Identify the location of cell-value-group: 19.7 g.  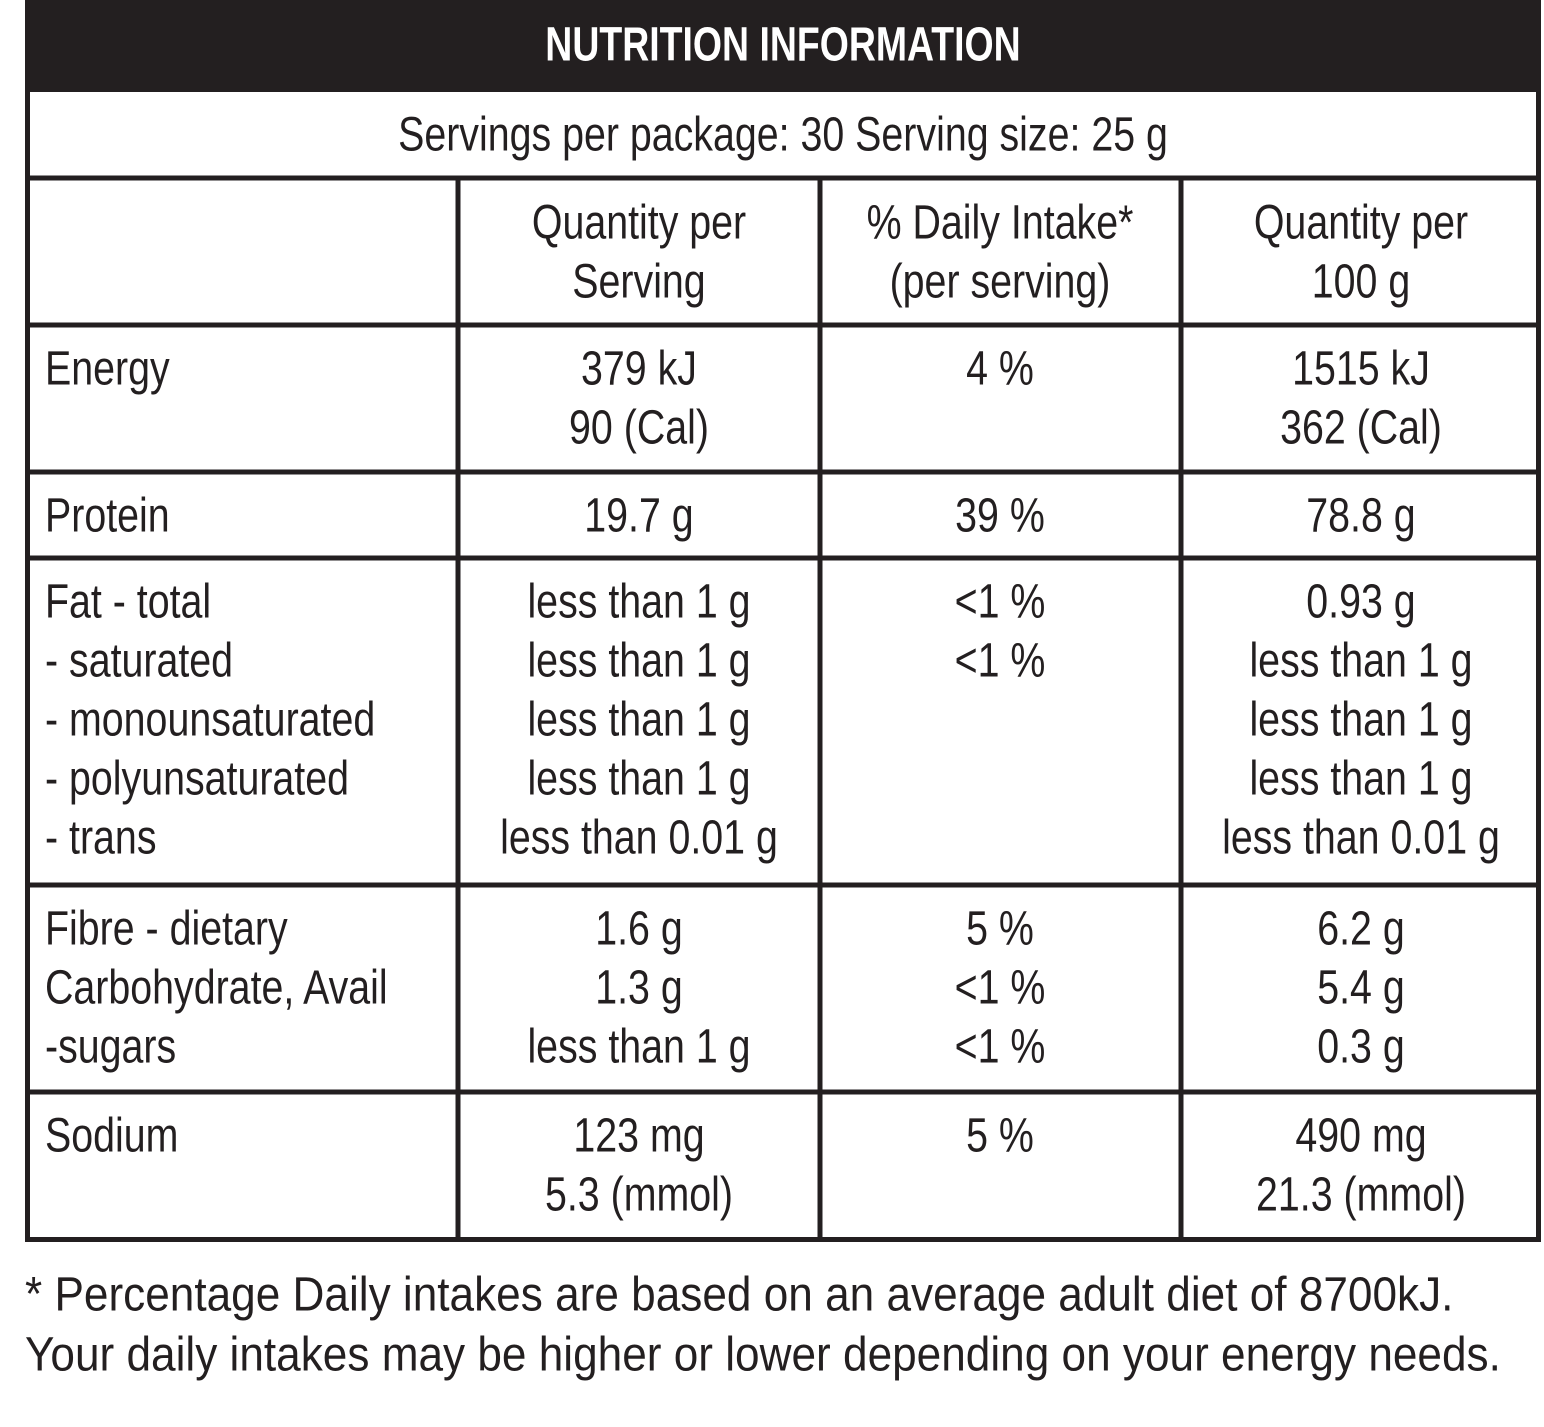
(638, 516).